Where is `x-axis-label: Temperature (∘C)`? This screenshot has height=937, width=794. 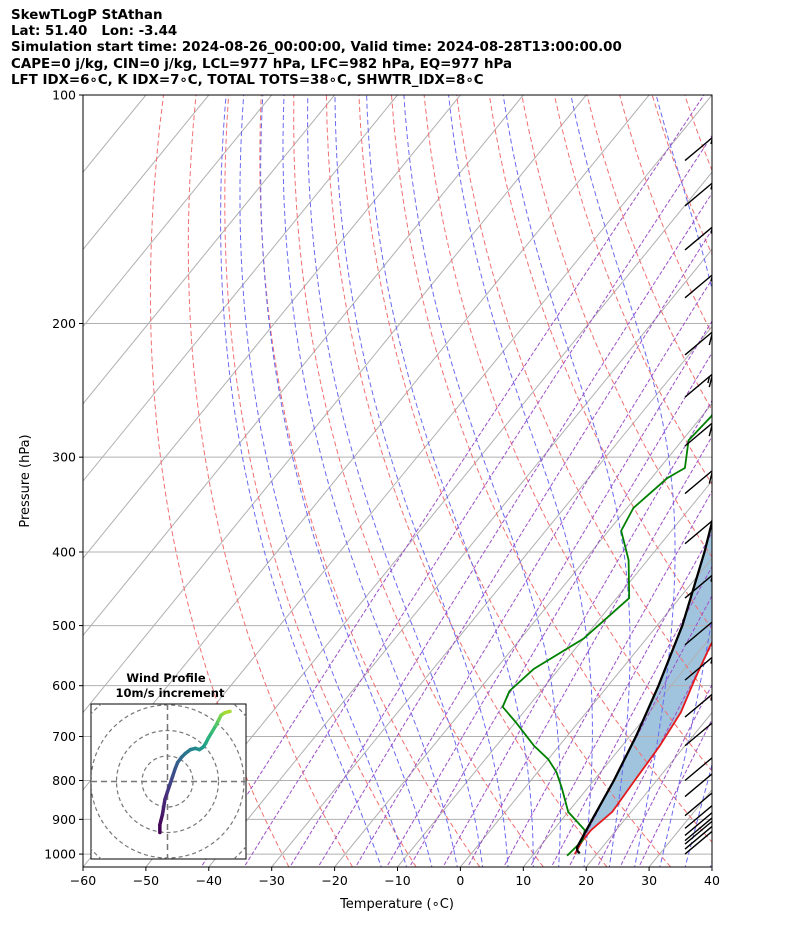 x-axis-label: Temperature (∘C) is located at coordinates (396, 904).